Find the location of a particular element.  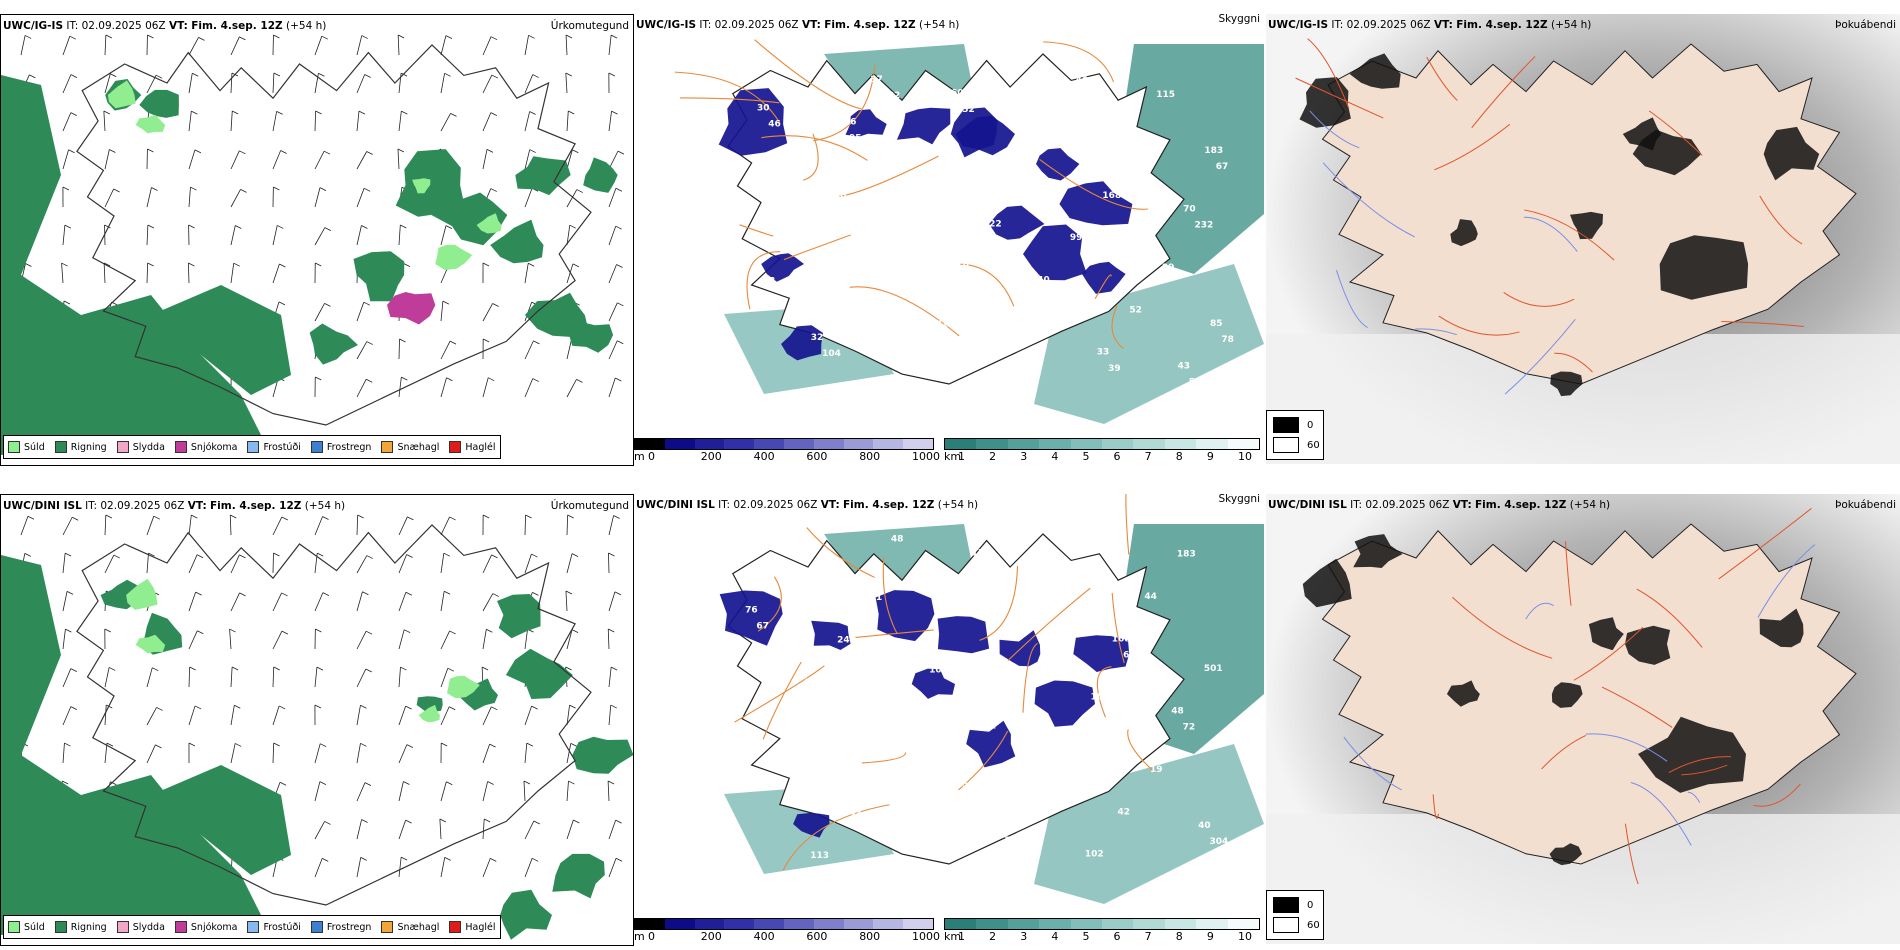

cloud-base-label: 104 is located at coordinates (831, 354).